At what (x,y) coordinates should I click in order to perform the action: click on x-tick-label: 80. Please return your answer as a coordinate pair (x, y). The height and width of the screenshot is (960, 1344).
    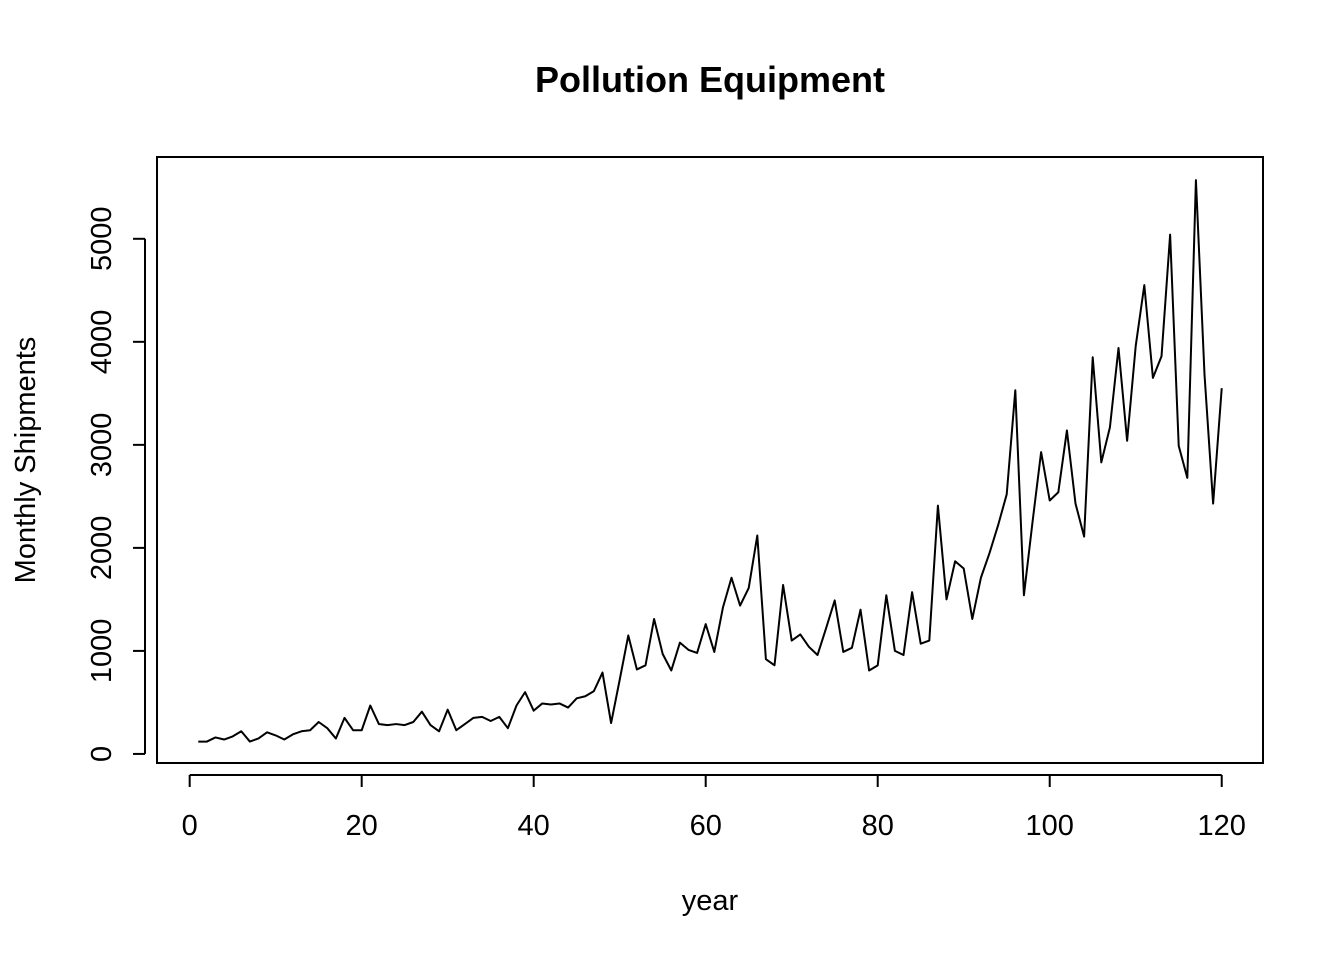
    Looking at the image, I should click on (878, 826).